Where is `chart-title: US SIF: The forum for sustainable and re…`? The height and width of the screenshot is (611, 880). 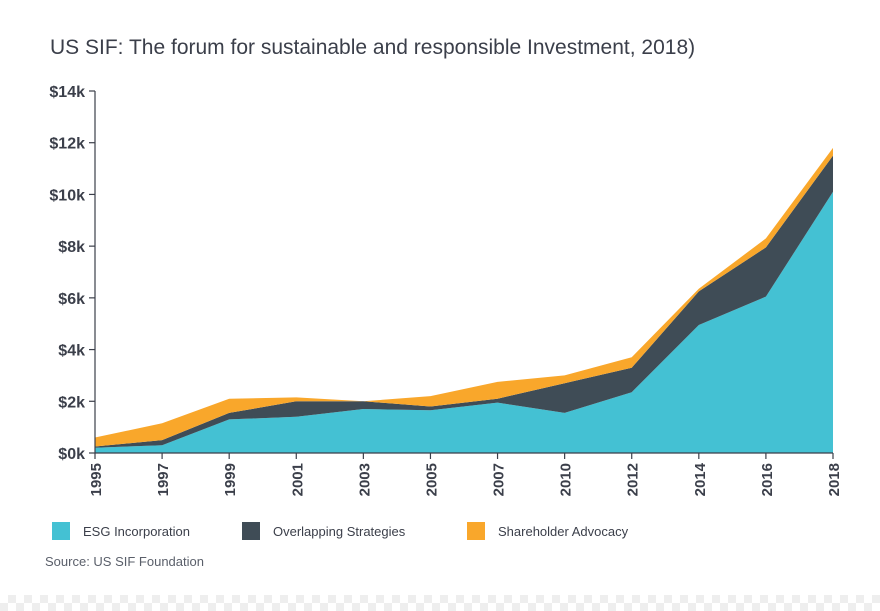
chart-title: US SIF: The forum for sustainable and re… is located at coordinates (373, 47).